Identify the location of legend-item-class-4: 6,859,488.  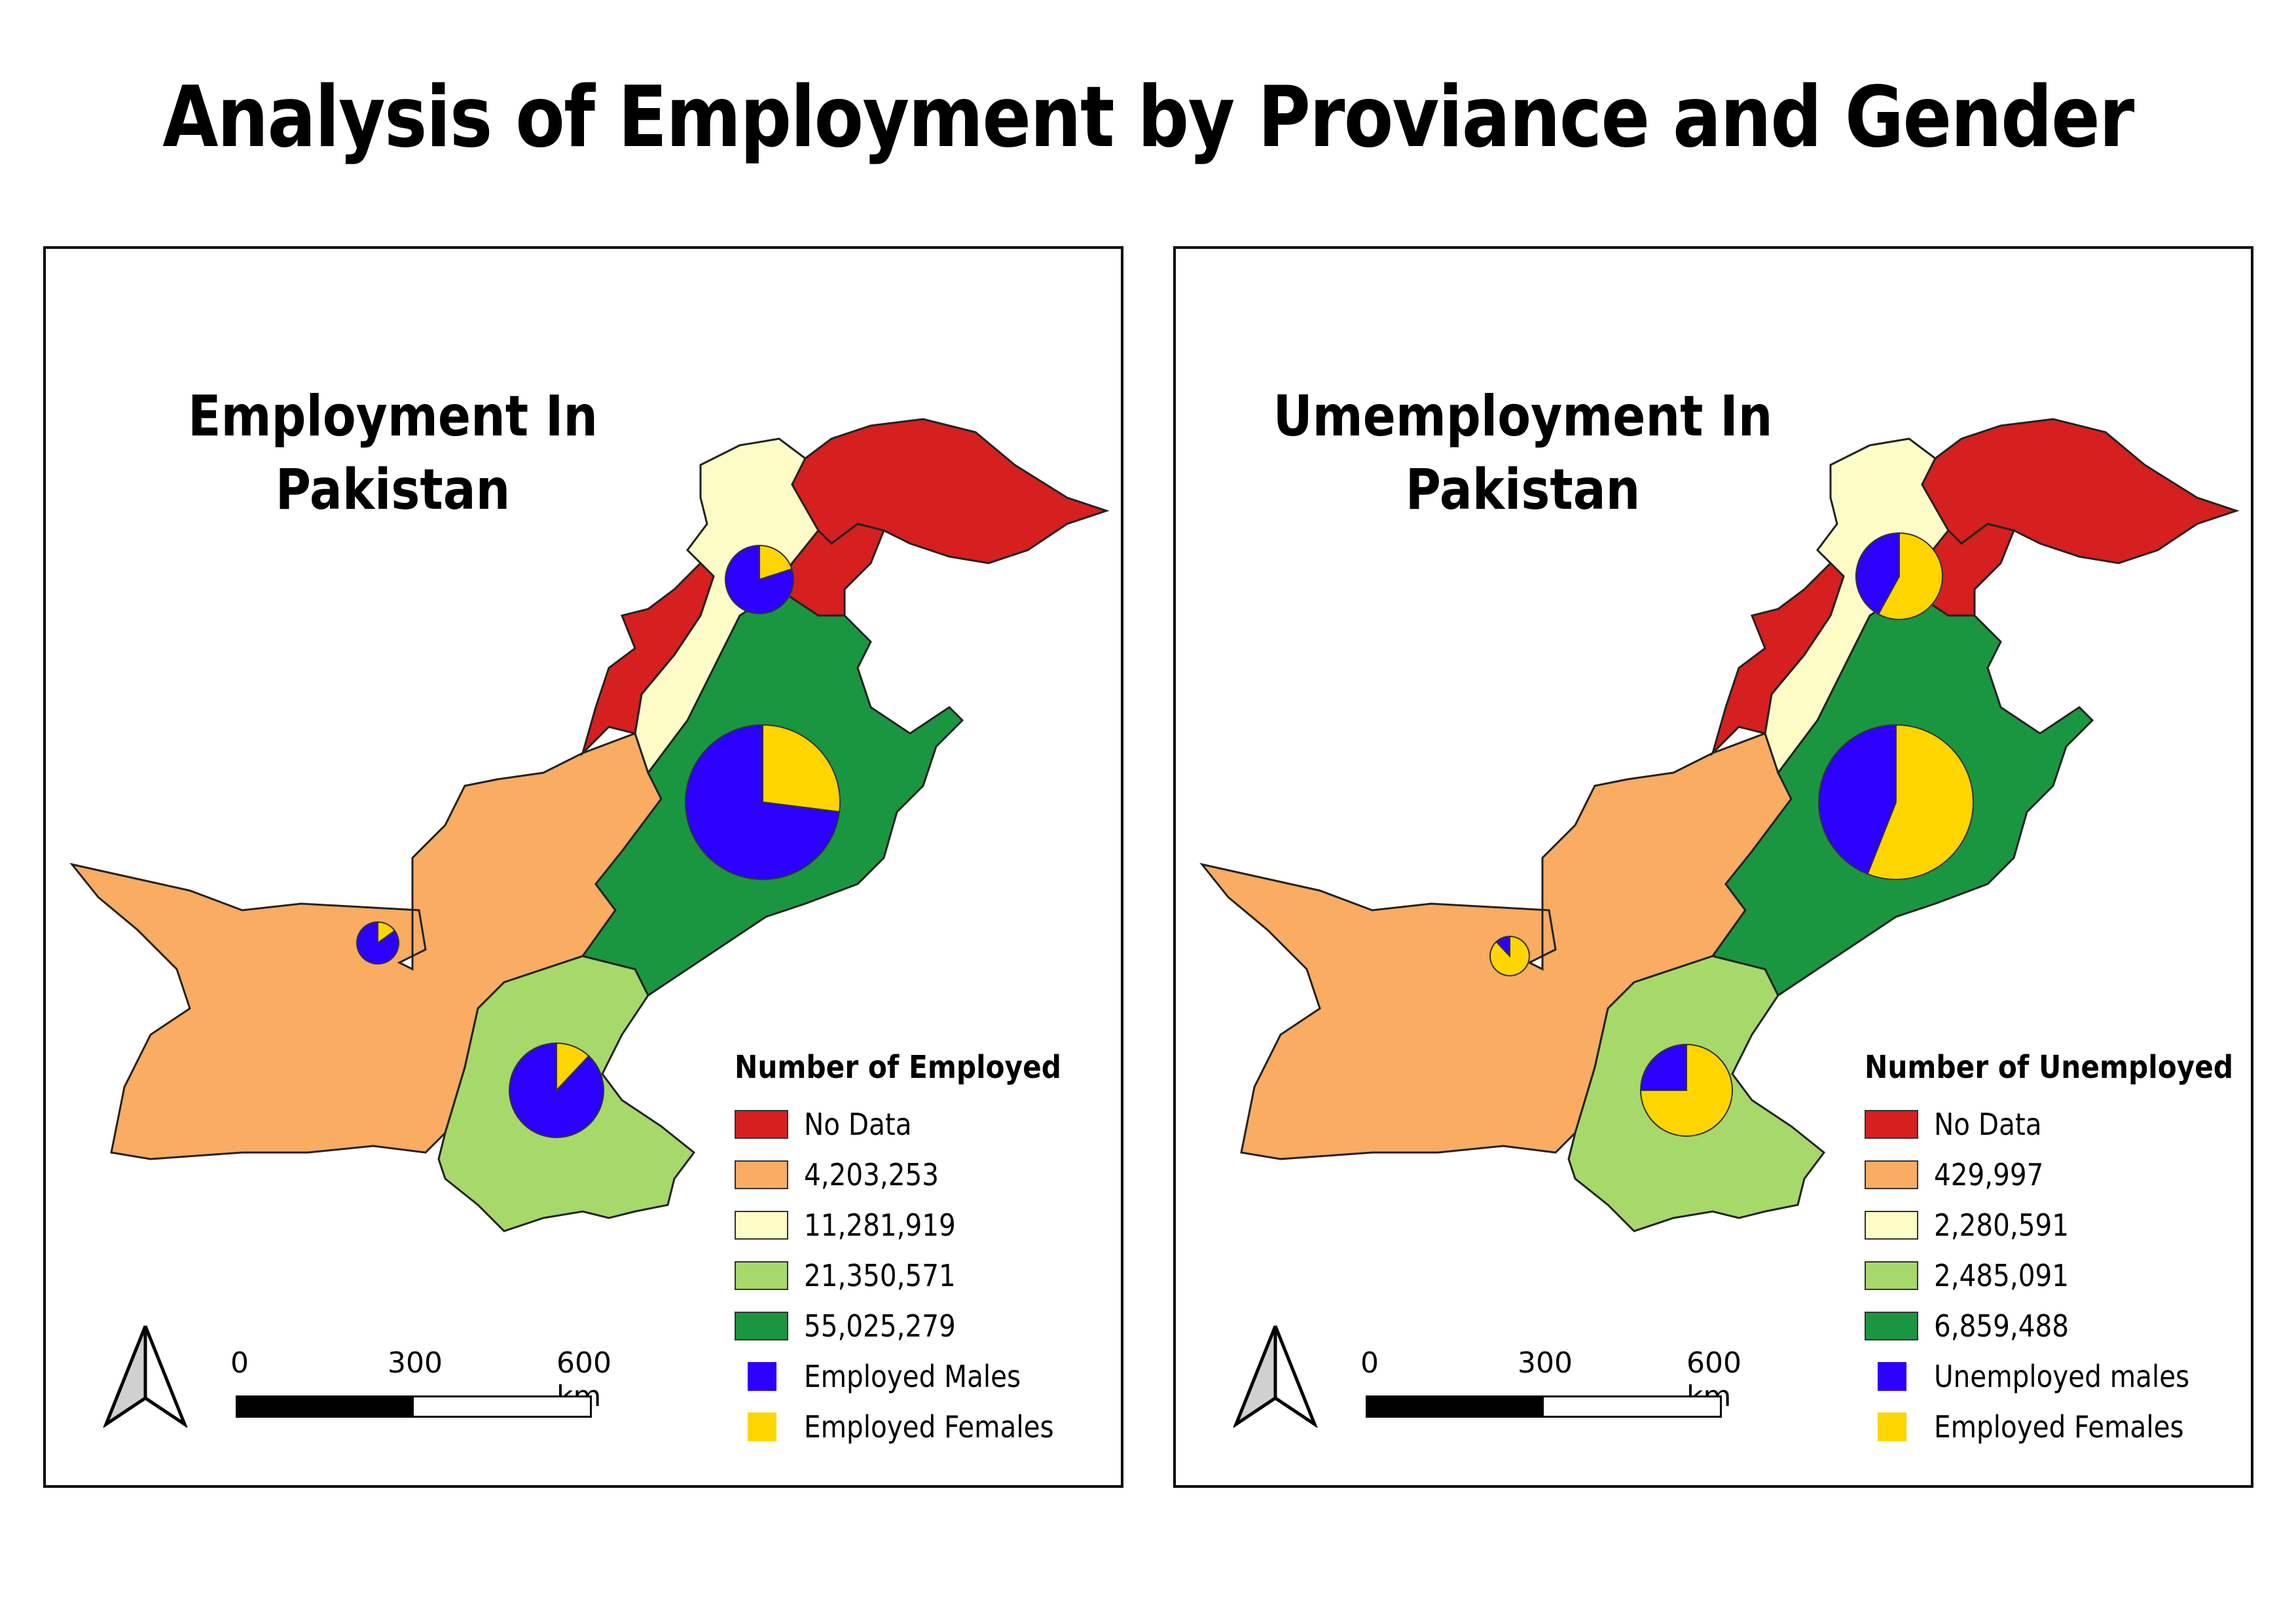
(2048, 1326).